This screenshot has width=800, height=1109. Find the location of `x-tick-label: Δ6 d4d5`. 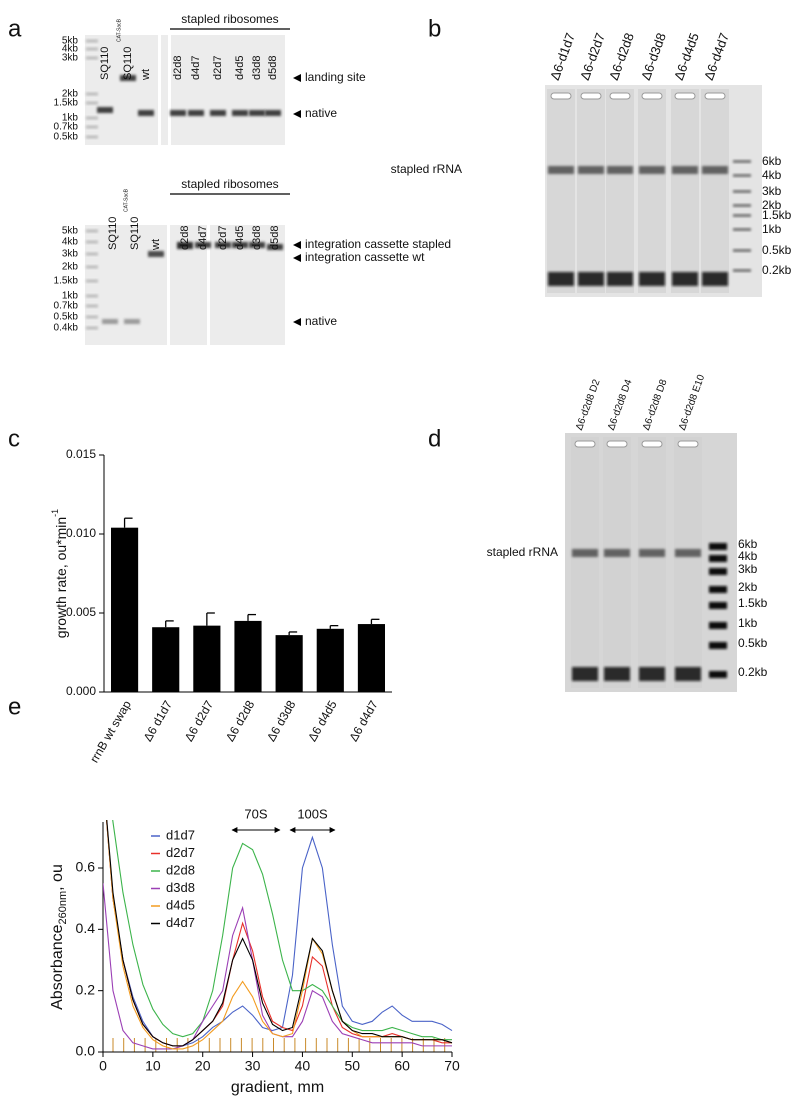

x-tick-label: Δ6 d4d5 is located at coordinates (322, 721).